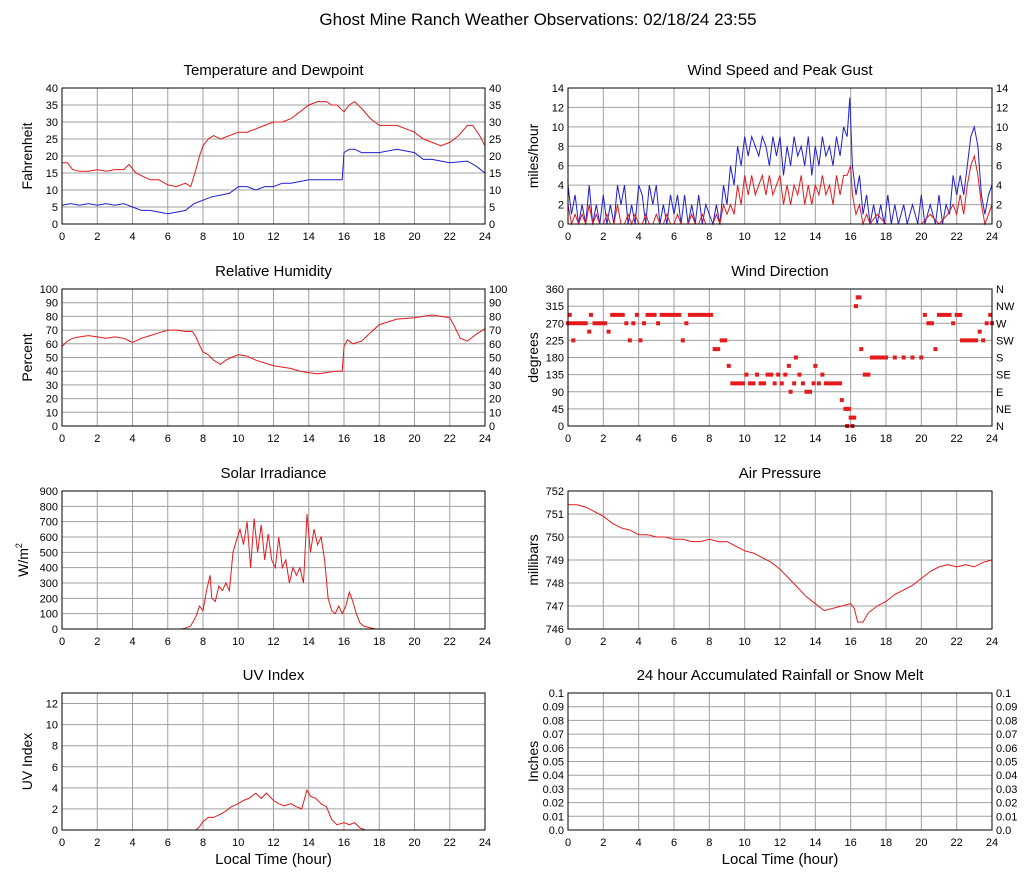 This screenshot has width=1027, height=883. What do you see at coordinates (309, 237) in the screenshot?
I see `temperature-xtick-label-7: 14` at bounding box center [309, 237].